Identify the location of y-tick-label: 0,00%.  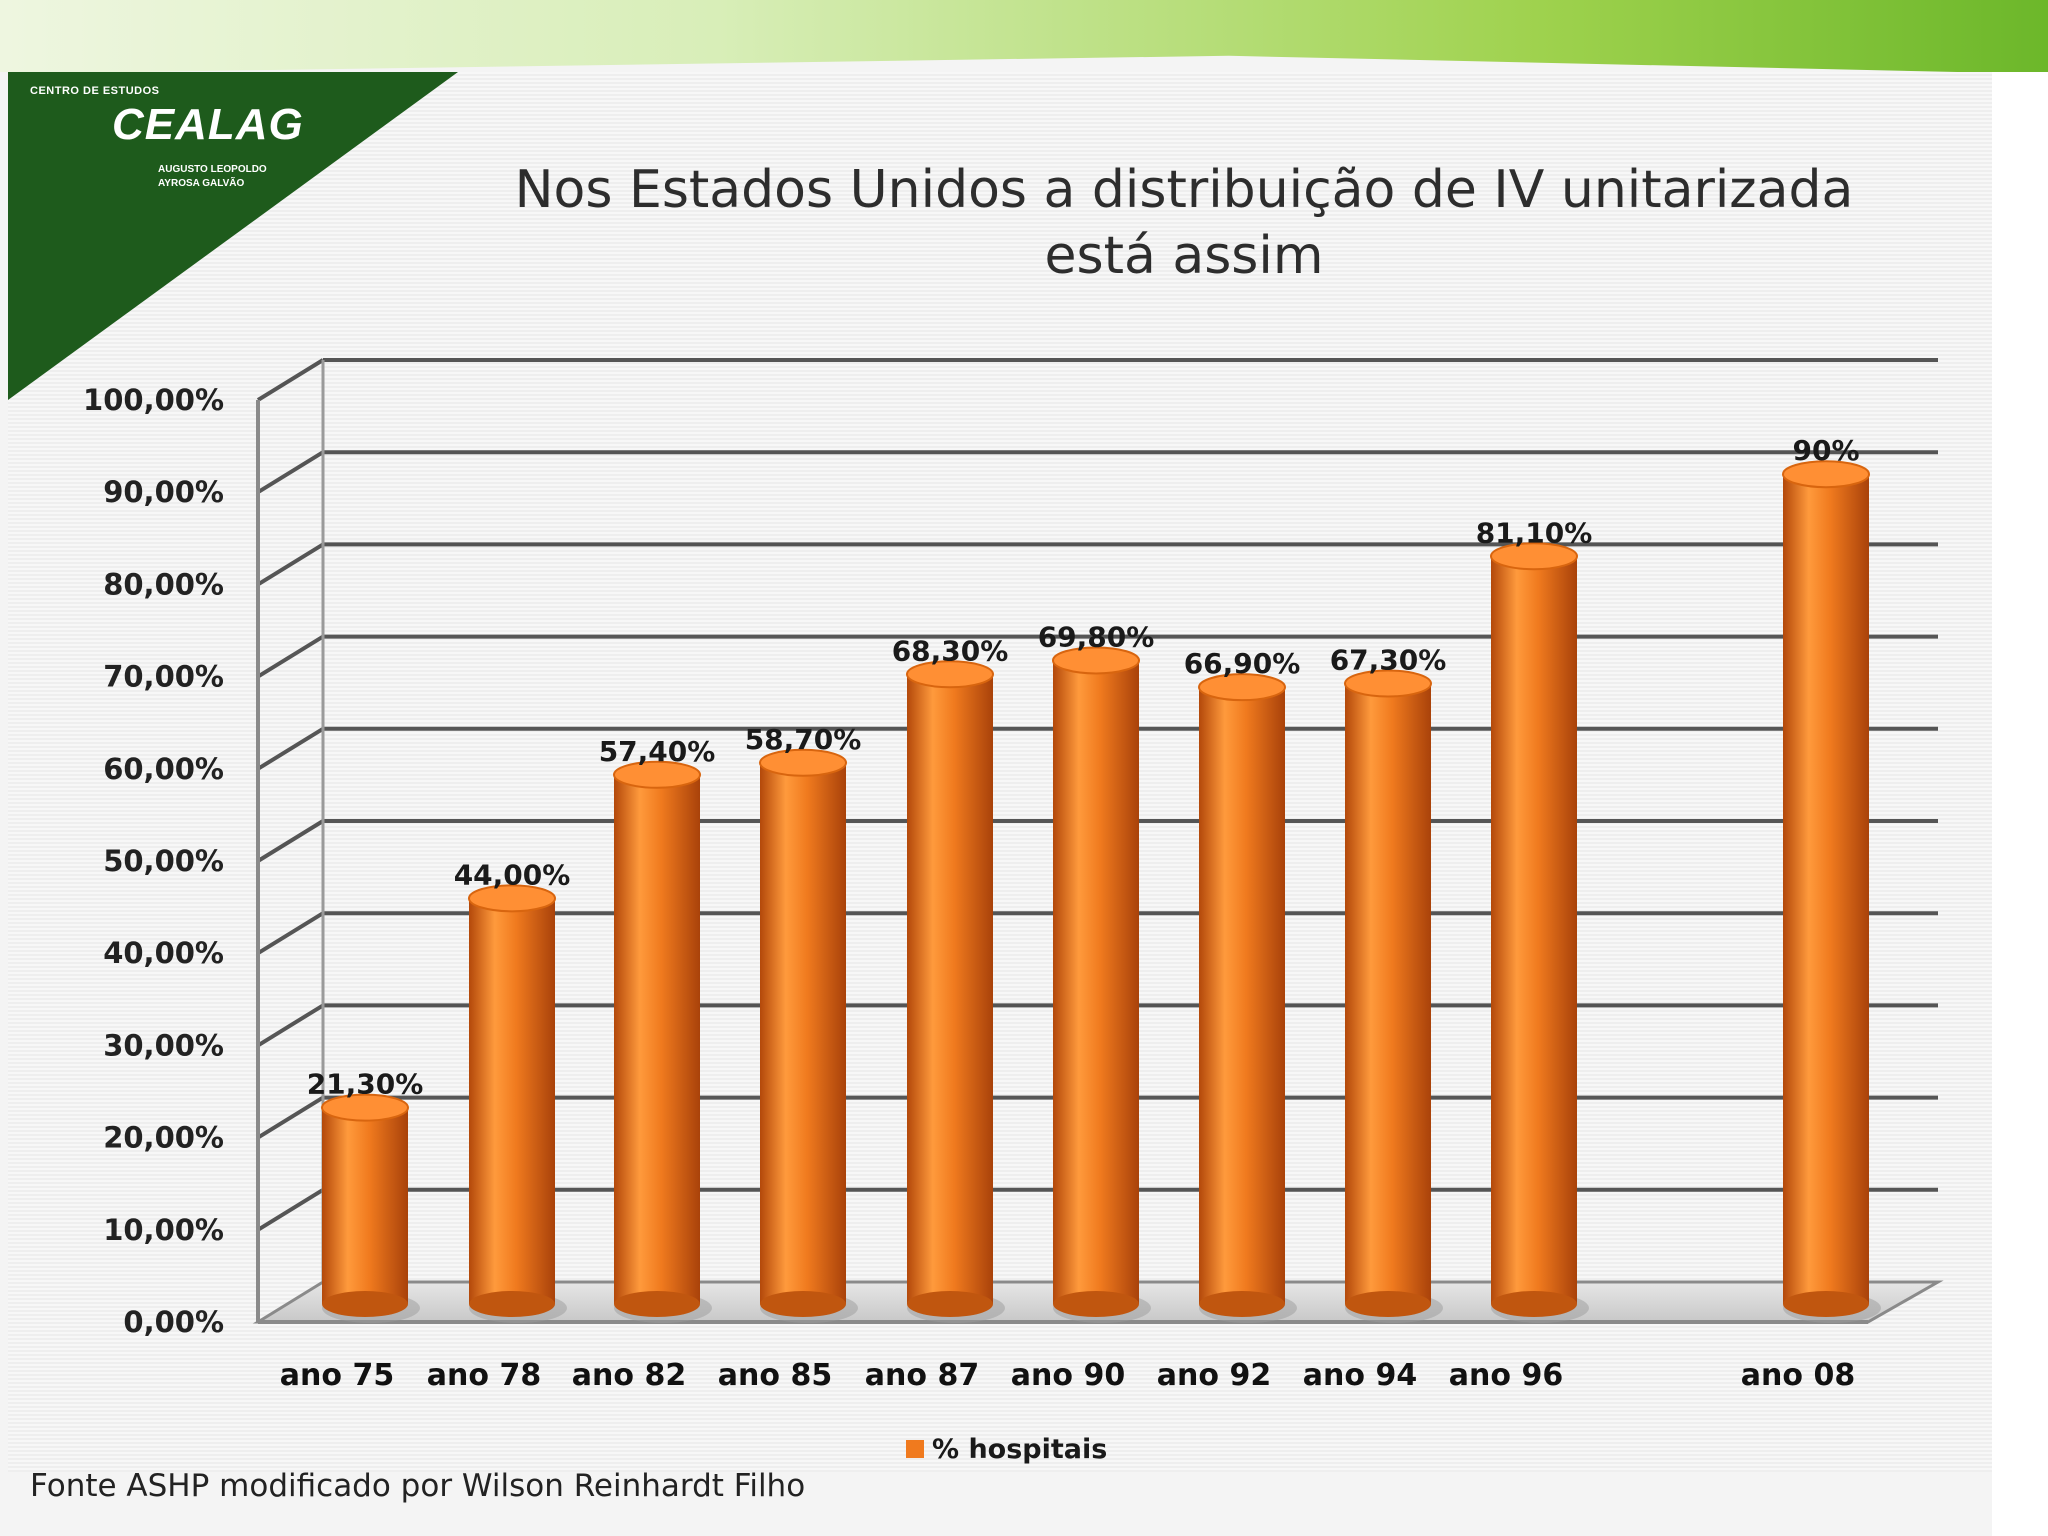
(173, 1322).